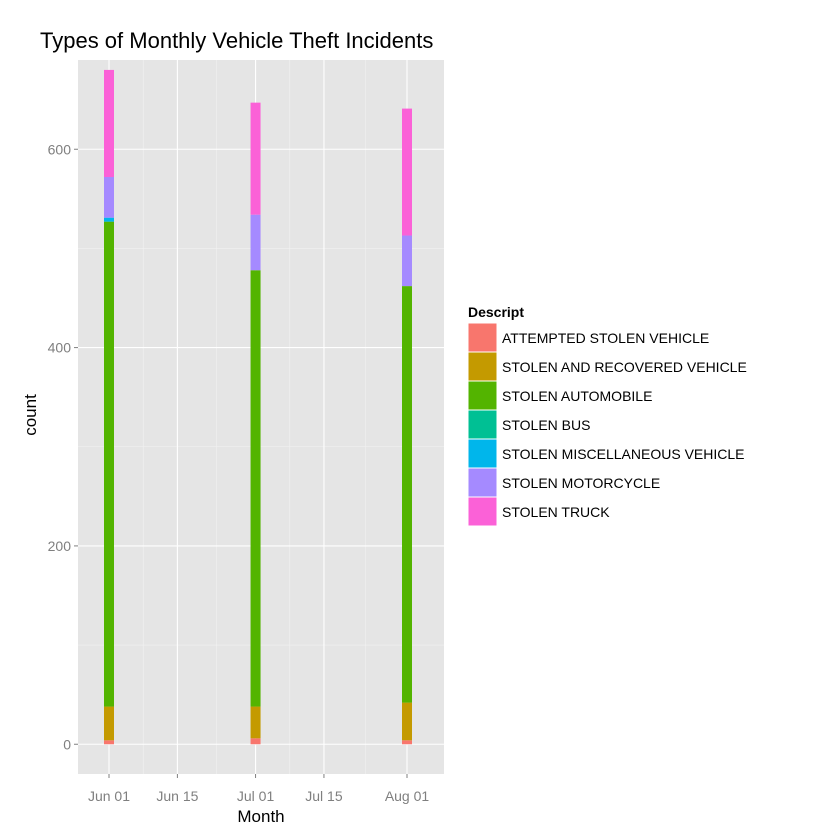 Image resolution: width=840 pixels, height=840 pixels. What do you see at coordinates (577, 396) in the screenshot?
I see `legend-label: STOLEN AUTOMOBILE` at bounding box center [577, 396].